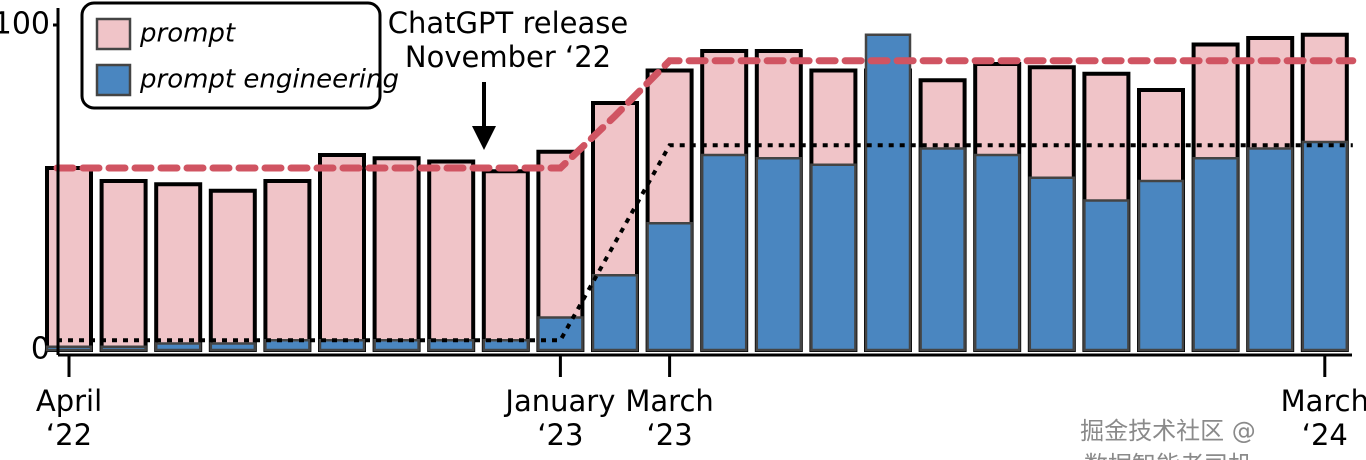 The width and height of the screenshot is (1366, 460). Describe the element at coordinates (1323, 418) in the screenshot. I see `x-tick-label: March ‘24` at that location.